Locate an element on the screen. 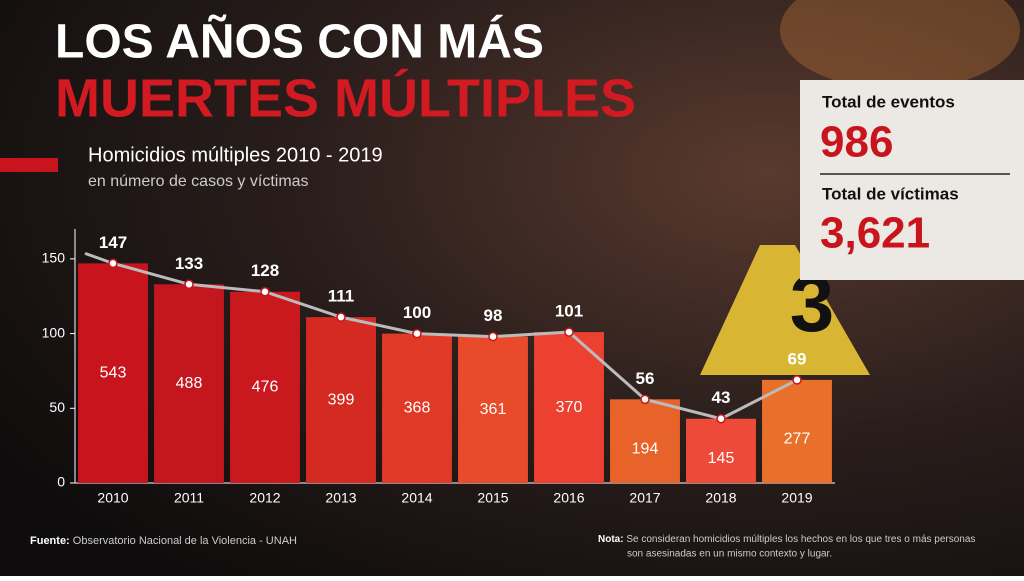 Image resolution: width=1024 pixels, height=581 pixels. victims-label: 368 is located at coordinates (417, 408).